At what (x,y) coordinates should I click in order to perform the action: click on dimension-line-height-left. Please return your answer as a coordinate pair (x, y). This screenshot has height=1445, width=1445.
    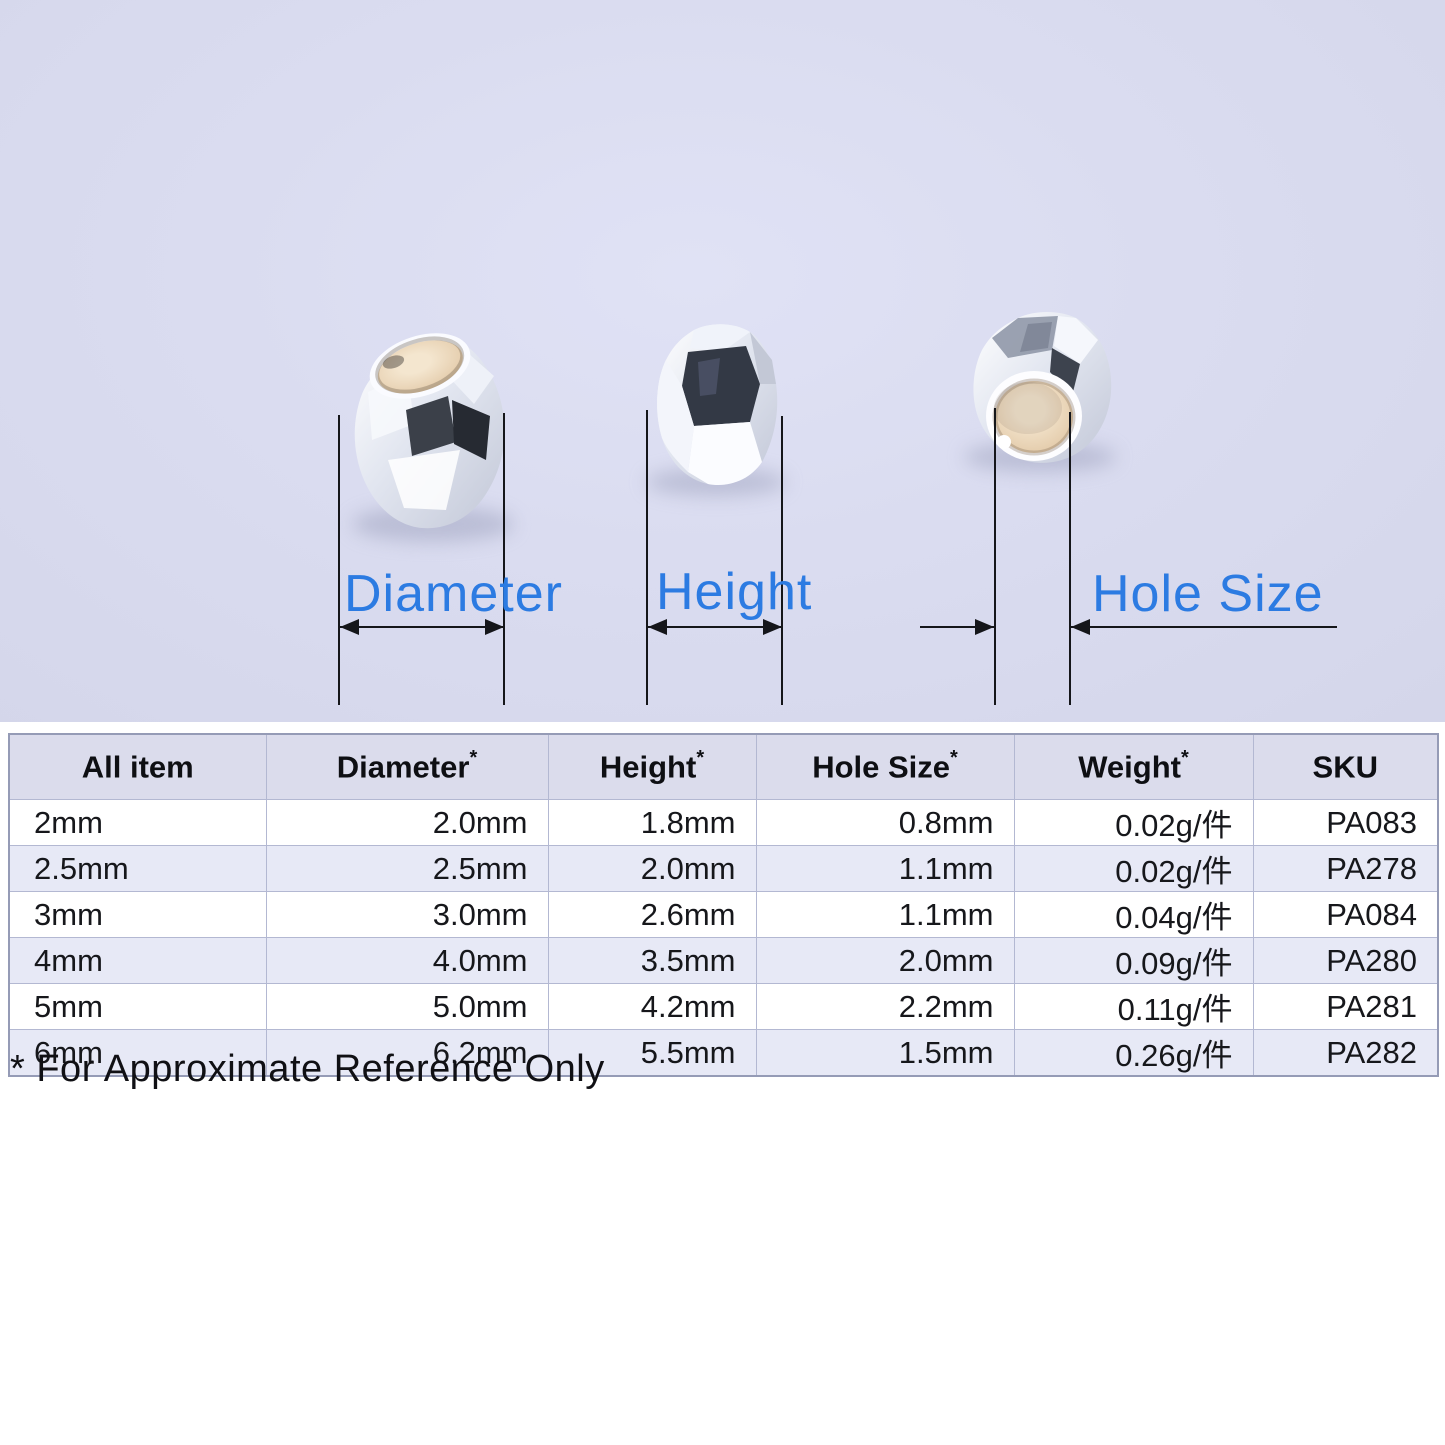
    Looking at the image, I should click on (647, 557).